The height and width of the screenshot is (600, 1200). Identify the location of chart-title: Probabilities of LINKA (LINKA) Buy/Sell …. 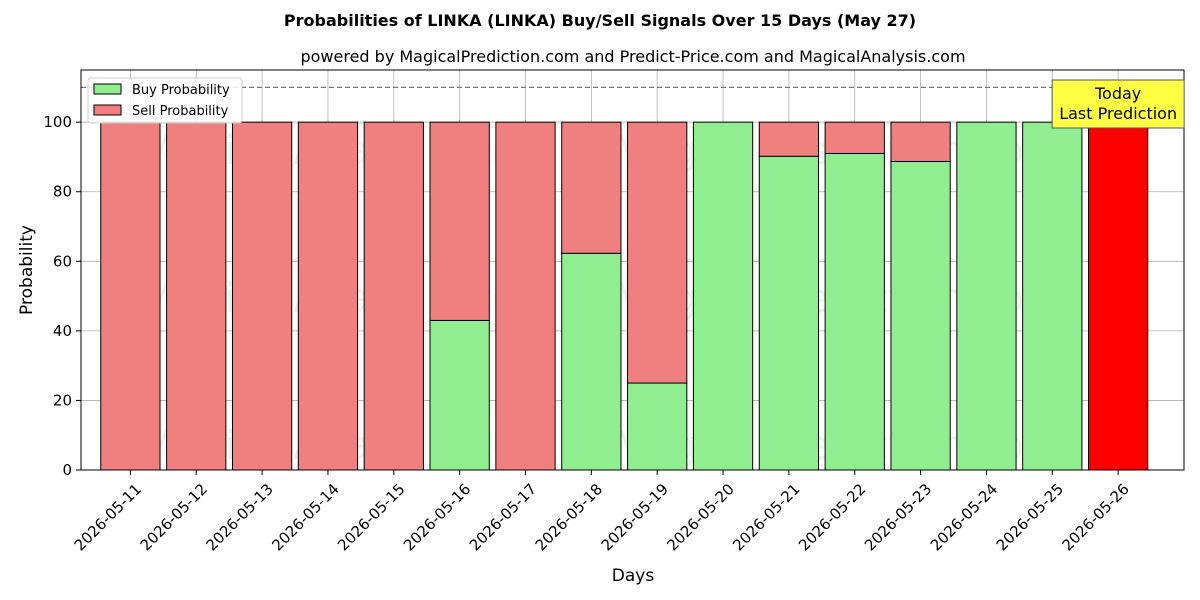
(600, 20).